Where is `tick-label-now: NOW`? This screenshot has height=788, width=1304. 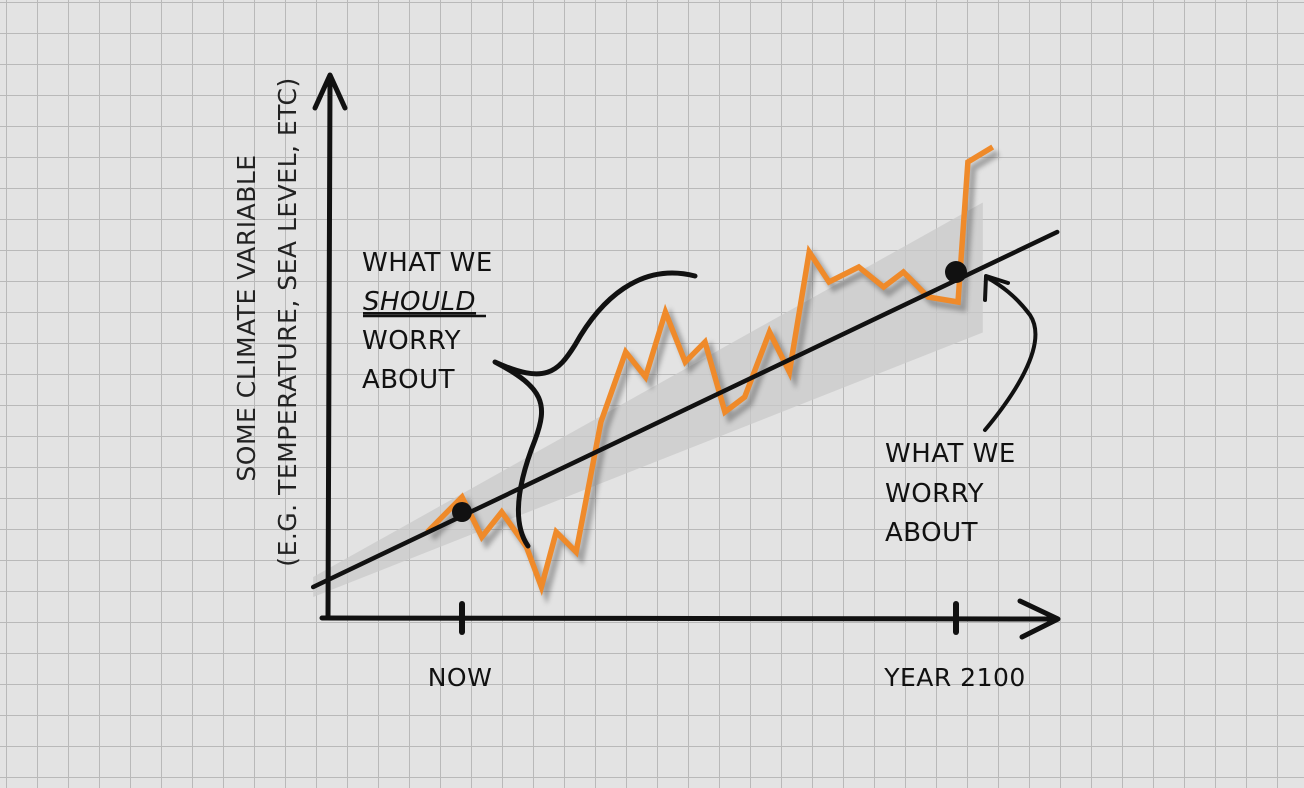
tick-label-now: NOW is located at coordinates (460, 677).